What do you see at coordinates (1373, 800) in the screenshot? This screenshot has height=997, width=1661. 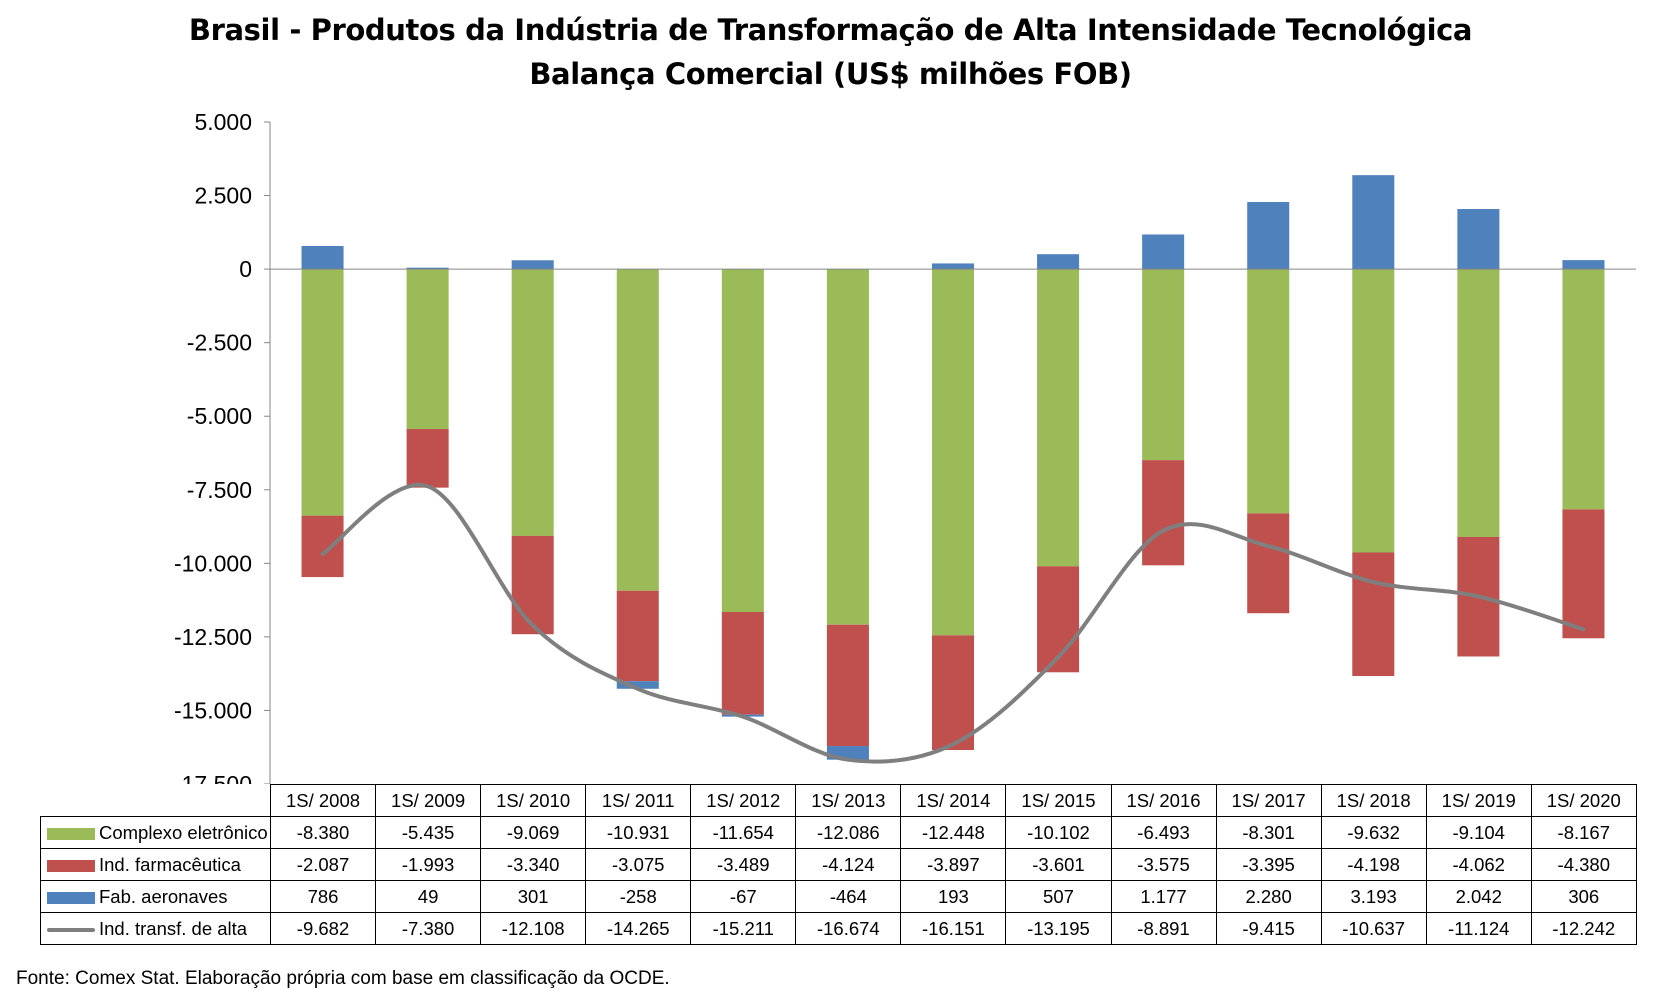 I see `category-label: 1S/ 2018` at bounding box center [1373, 800].